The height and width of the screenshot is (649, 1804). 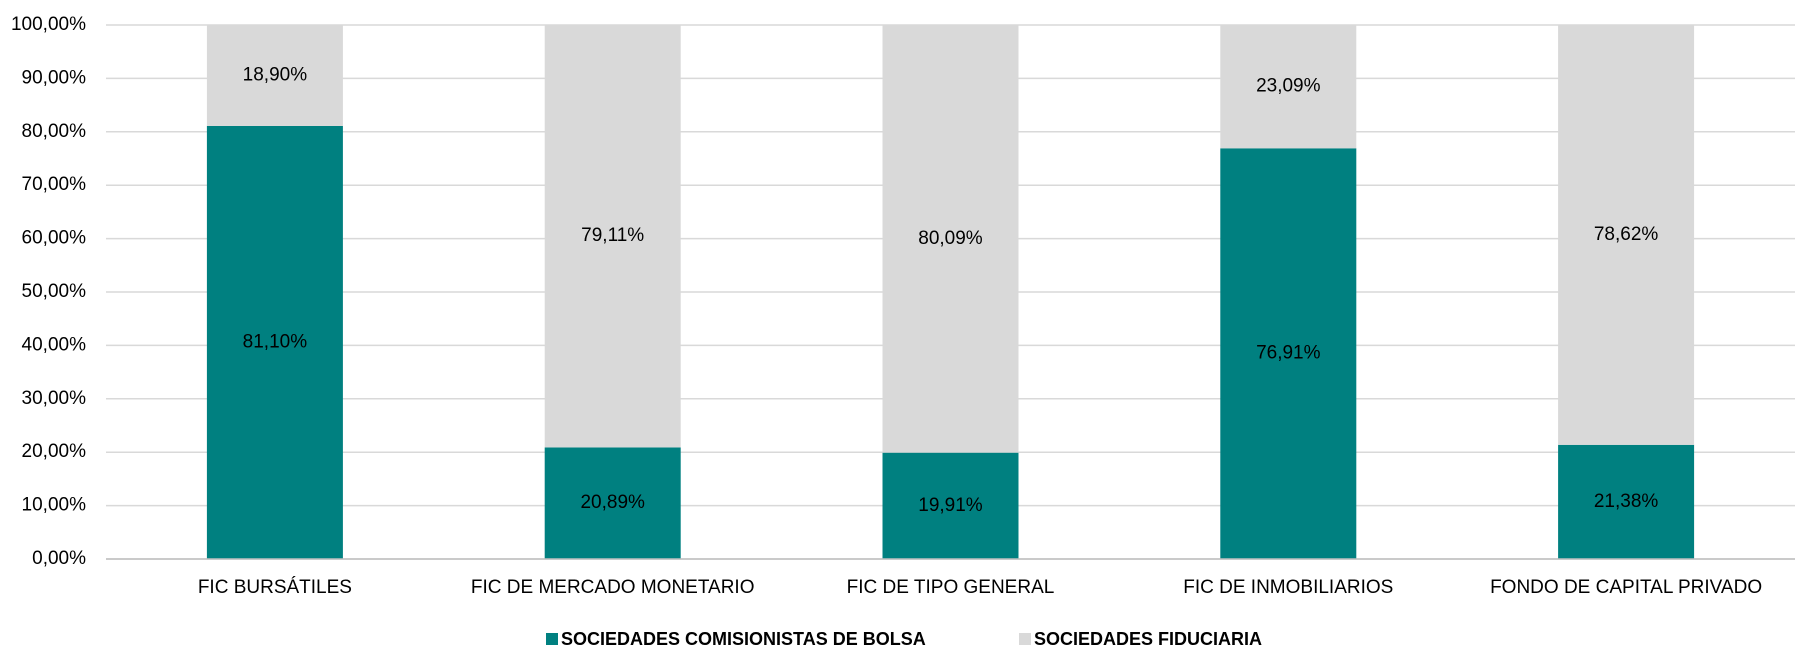 What do you see at coordinates (54, 77) in the screenshot?
I see `y-tick-label: 90,00%` at bounding box center [54, 77].